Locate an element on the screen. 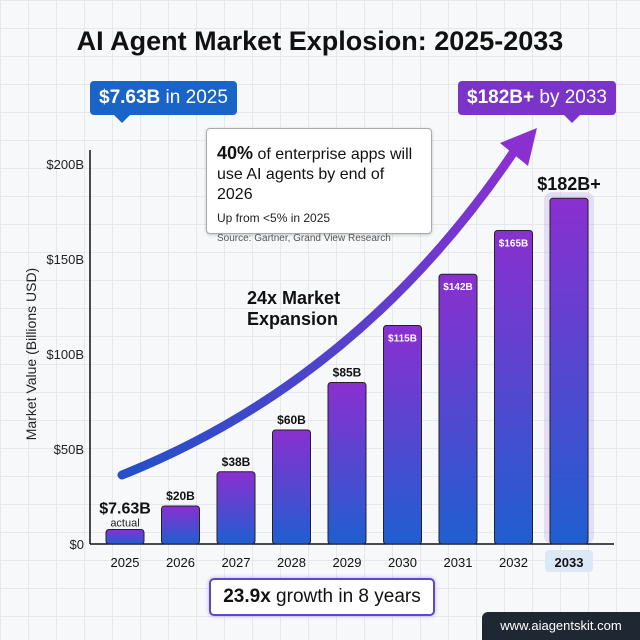  data-label: $20B is located at coordinates (180, 496).